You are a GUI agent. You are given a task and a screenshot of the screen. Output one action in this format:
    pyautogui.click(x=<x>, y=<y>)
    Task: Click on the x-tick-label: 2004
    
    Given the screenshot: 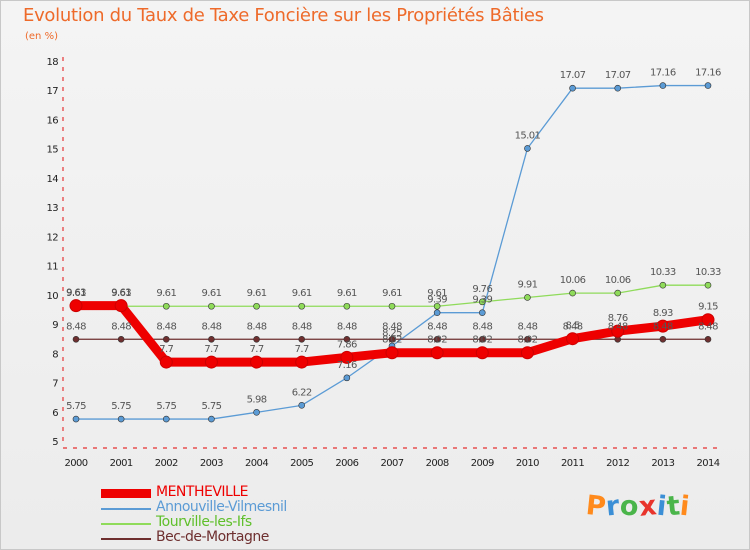 What is the action you would take?
    pyautogui.click(x=256, y=463)
    